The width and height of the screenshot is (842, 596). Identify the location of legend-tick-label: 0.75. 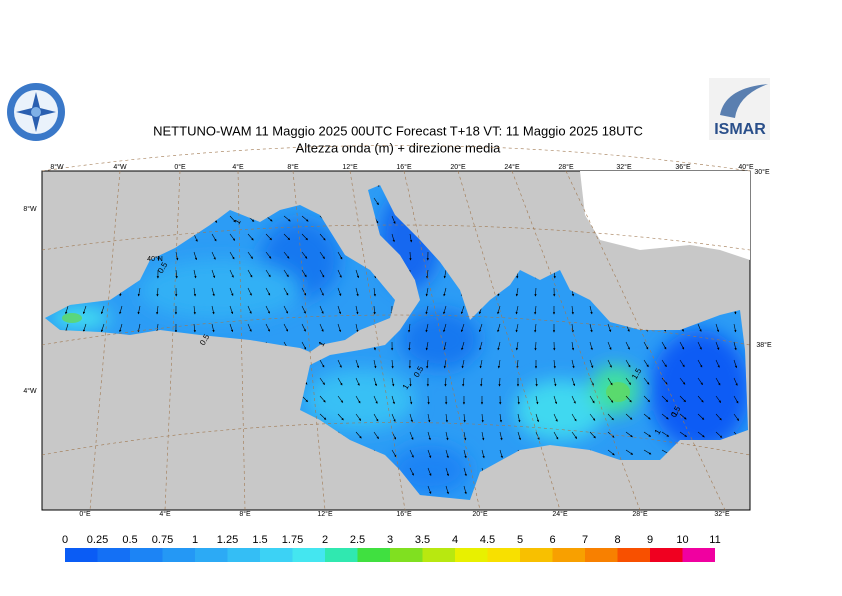
(162, 540).